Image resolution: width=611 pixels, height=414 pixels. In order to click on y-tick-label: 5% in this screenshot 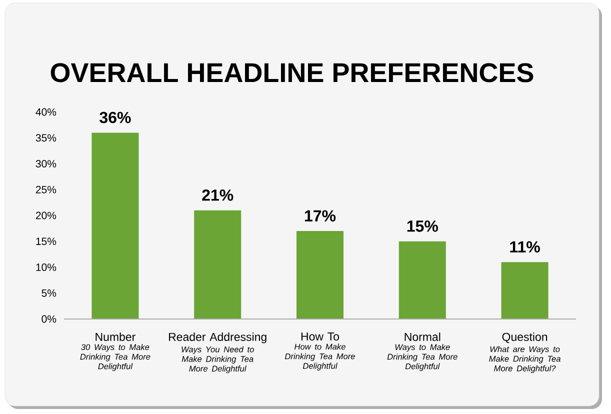, I will do `click(49, 293)`.